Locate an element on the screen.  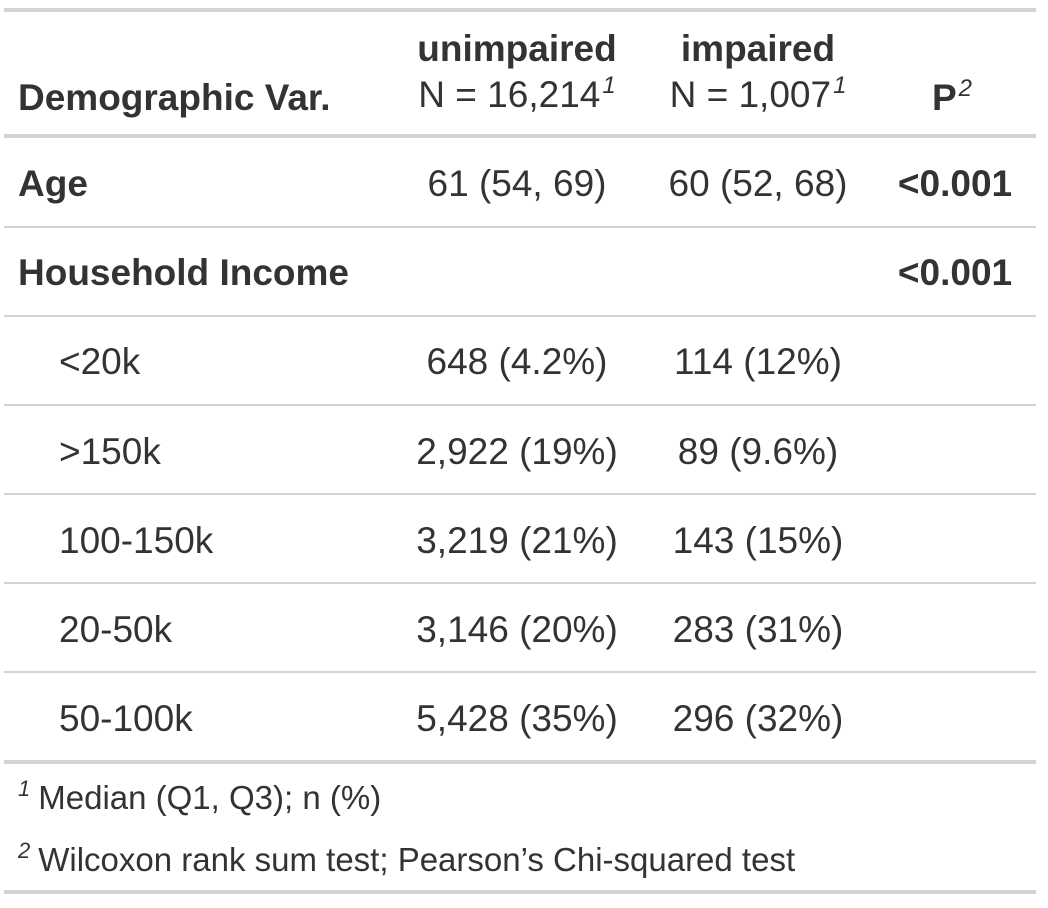
row-impaired-value: 283 (31%) is located at coordinates (758, 629).